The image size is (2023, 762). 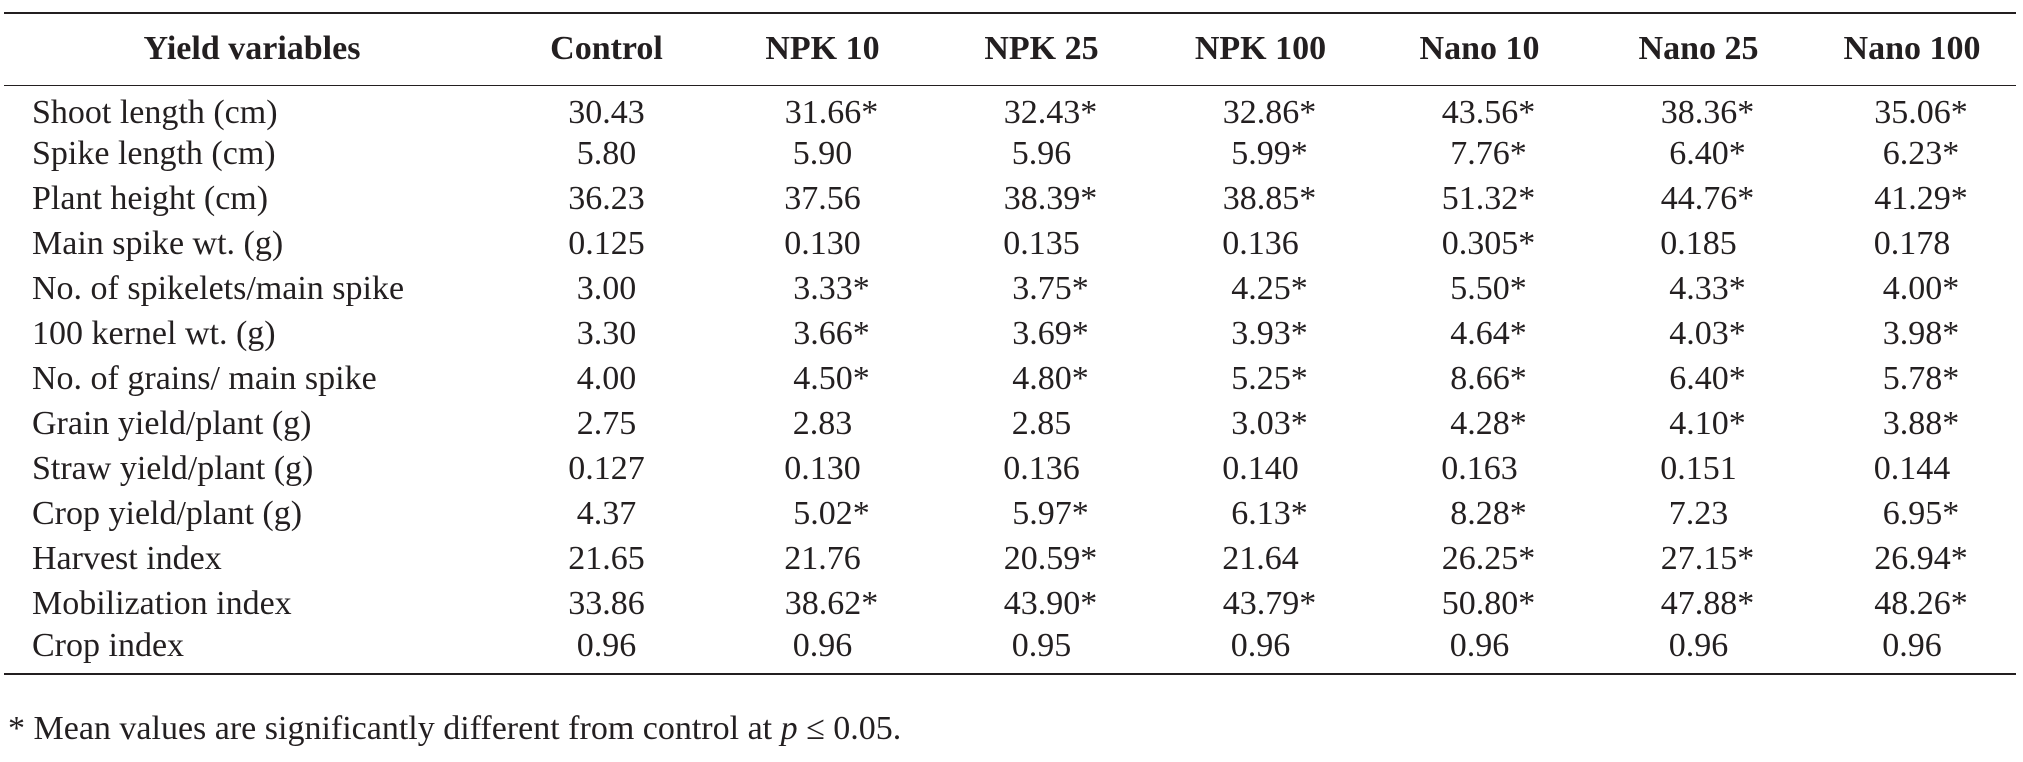 What do you see at coordinates (204, 378) in the screenshot?
I see `row-label: No. of grains/ main spike` at bounding box center [204, 378].